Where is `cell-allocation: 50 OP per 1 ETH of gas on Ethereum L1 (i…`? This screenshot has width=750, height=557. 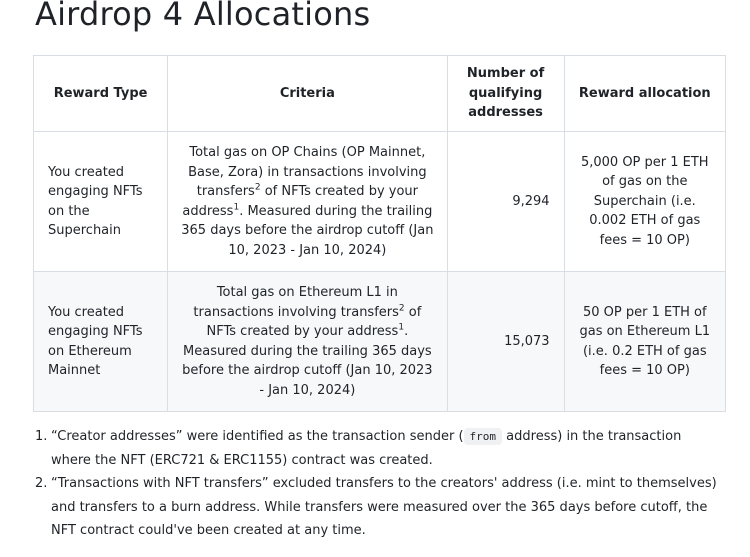 cell-allocation: 50 OP per 1 ETH of gas on Ethereum L1 (i… is located at coordinates (645, 341).